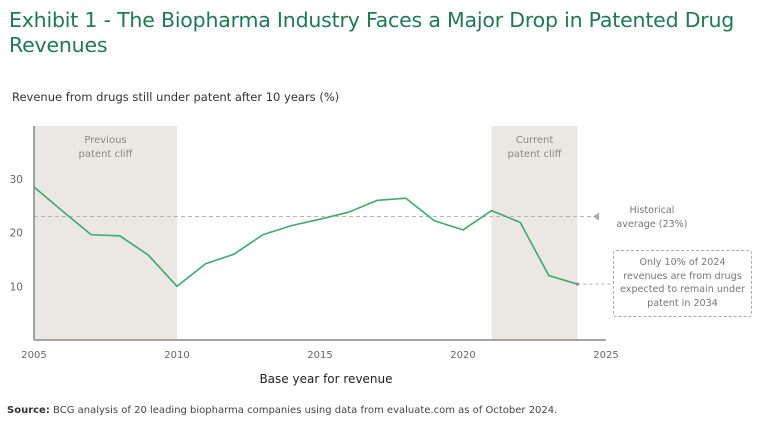 This screenshot has width=768, height=430. I want to click on x-tick-label: 2020, so click(462, 355).